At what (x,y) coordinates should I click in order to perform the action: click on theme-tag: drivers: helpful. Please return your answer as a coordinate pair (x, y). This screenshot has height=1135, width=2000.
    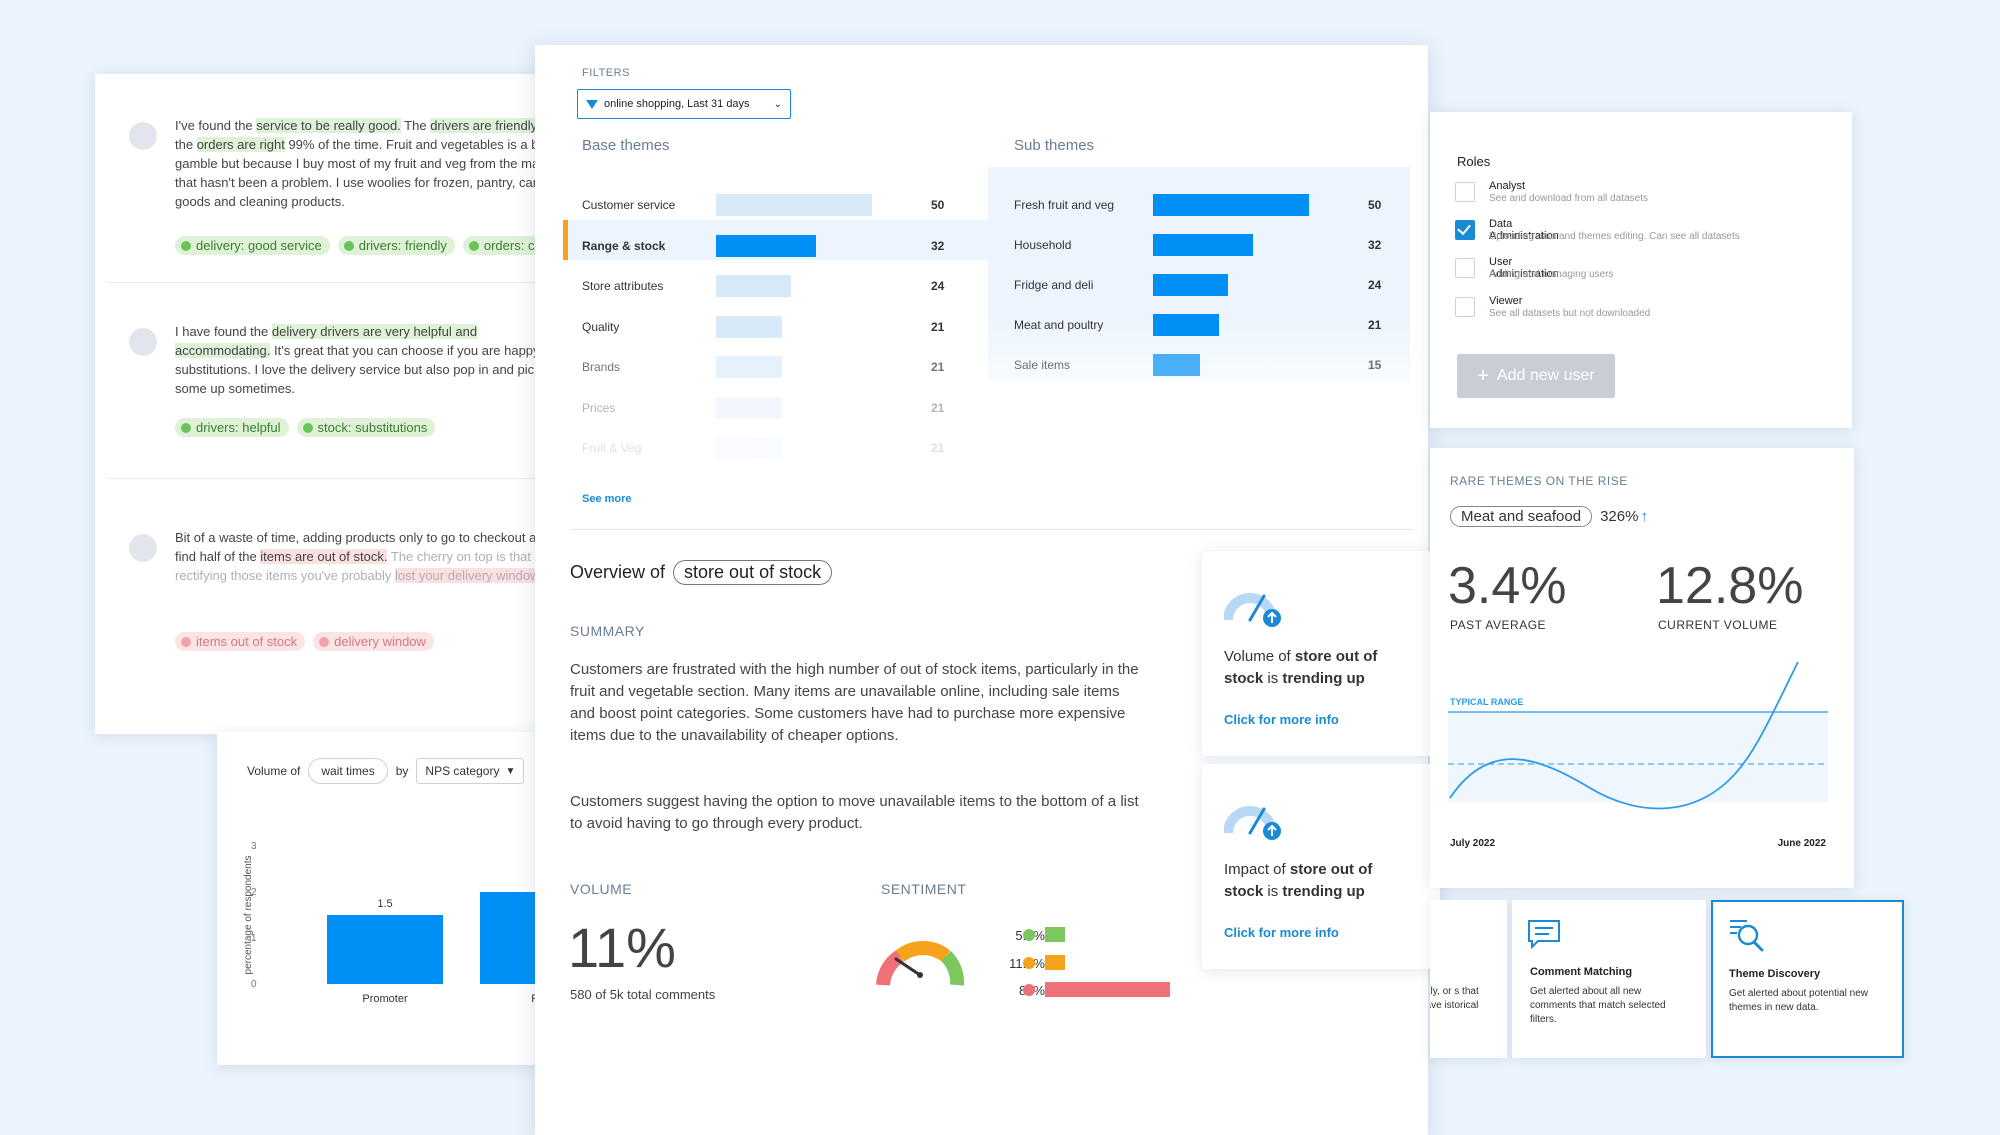
    Looking at the image, I should click on (232, 427).